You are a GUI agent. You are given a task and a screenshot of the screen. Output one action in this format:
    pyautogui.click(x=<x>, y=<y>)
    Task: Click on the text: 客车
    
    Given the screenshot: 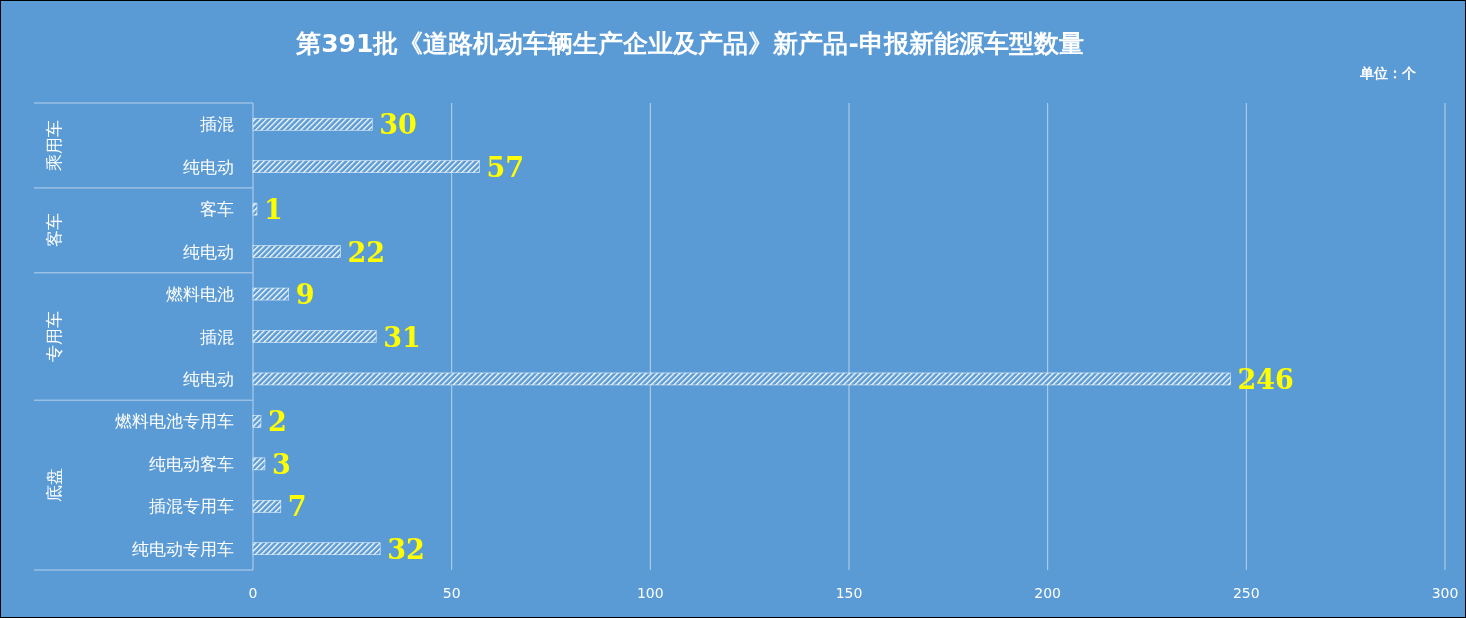 What is the action you would take?
    pyautogui.click(x=54, y=230)
    